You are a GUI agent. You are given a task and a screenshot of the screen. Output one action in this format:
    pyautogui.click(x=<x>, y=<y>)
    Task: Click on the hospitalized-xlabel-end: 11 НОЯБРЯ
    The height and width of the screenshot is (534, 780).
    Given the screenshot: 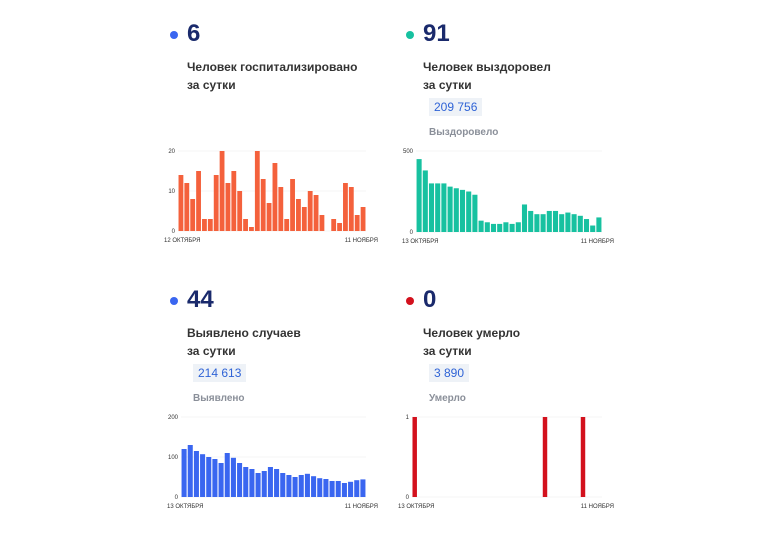 What is the action you would take?
    pyautogui.click(x=361, y=241)
    